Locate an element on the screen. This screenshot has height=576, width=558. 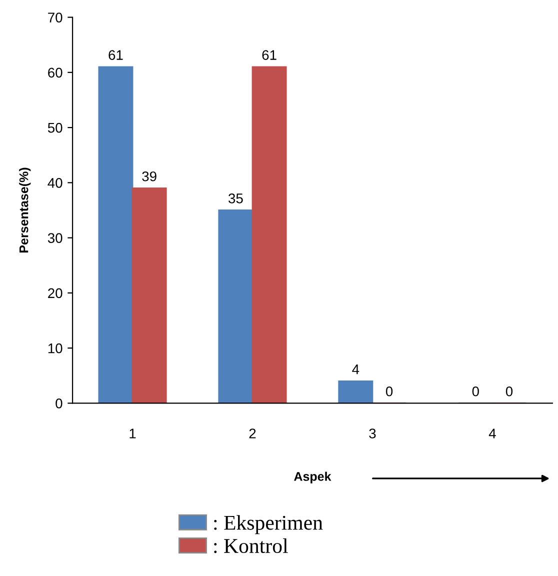
data-label: 35 is located at coordinates (235, 198).